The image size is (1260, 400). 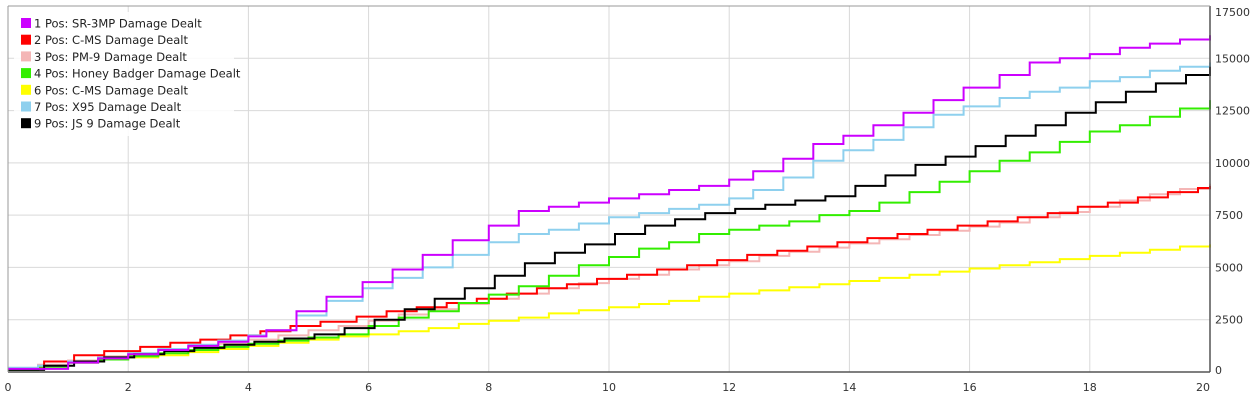 What do you see at coordinates (1090, 387) in the screenshot?
I see `x-tick-label: 18` at bounding box center [1090, 387].